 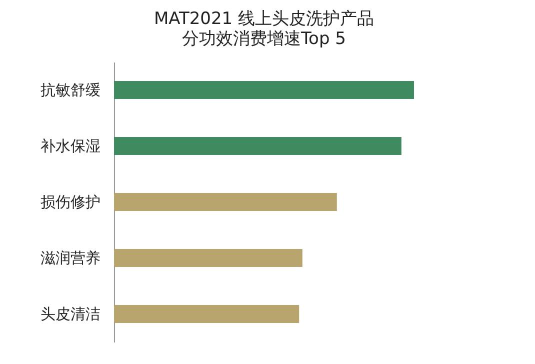 I want to click on chart-title: MAT2021 线上头皮洗护产品, so click(x=264, y=19).